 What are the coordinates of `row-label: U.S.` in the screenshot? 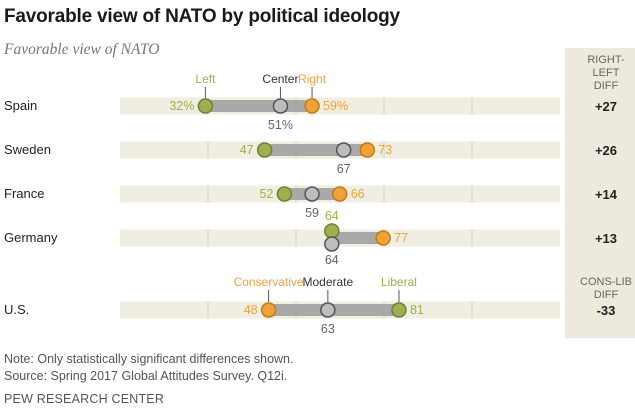 It's located at (16, 309).